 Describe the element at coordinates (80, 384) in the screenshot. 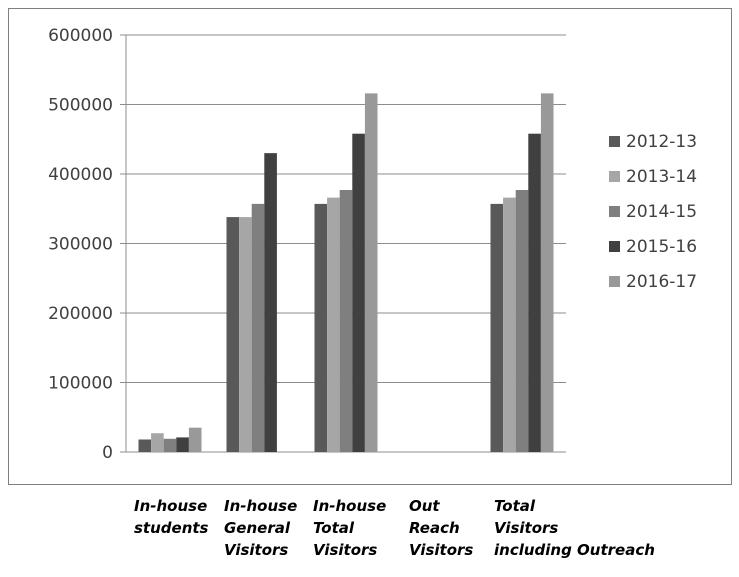

I see `y-tick-label: 100000` at that location.